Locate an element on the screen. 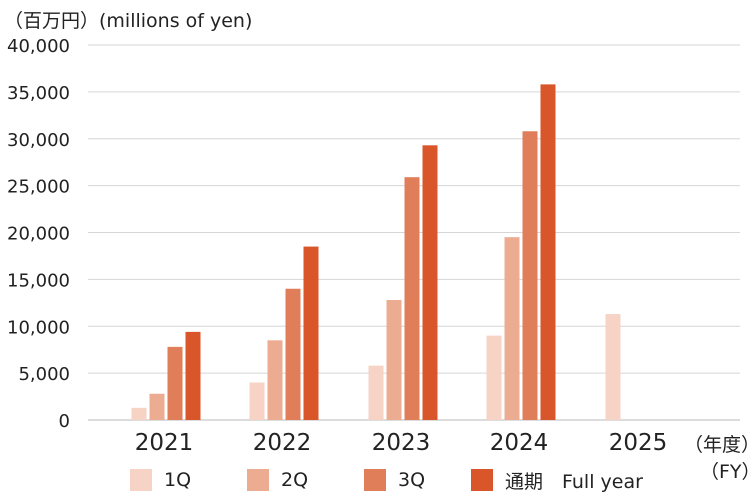 This screenshot has width=750, height=500. bar-2024-s3 is located at coordinates (530, 275).